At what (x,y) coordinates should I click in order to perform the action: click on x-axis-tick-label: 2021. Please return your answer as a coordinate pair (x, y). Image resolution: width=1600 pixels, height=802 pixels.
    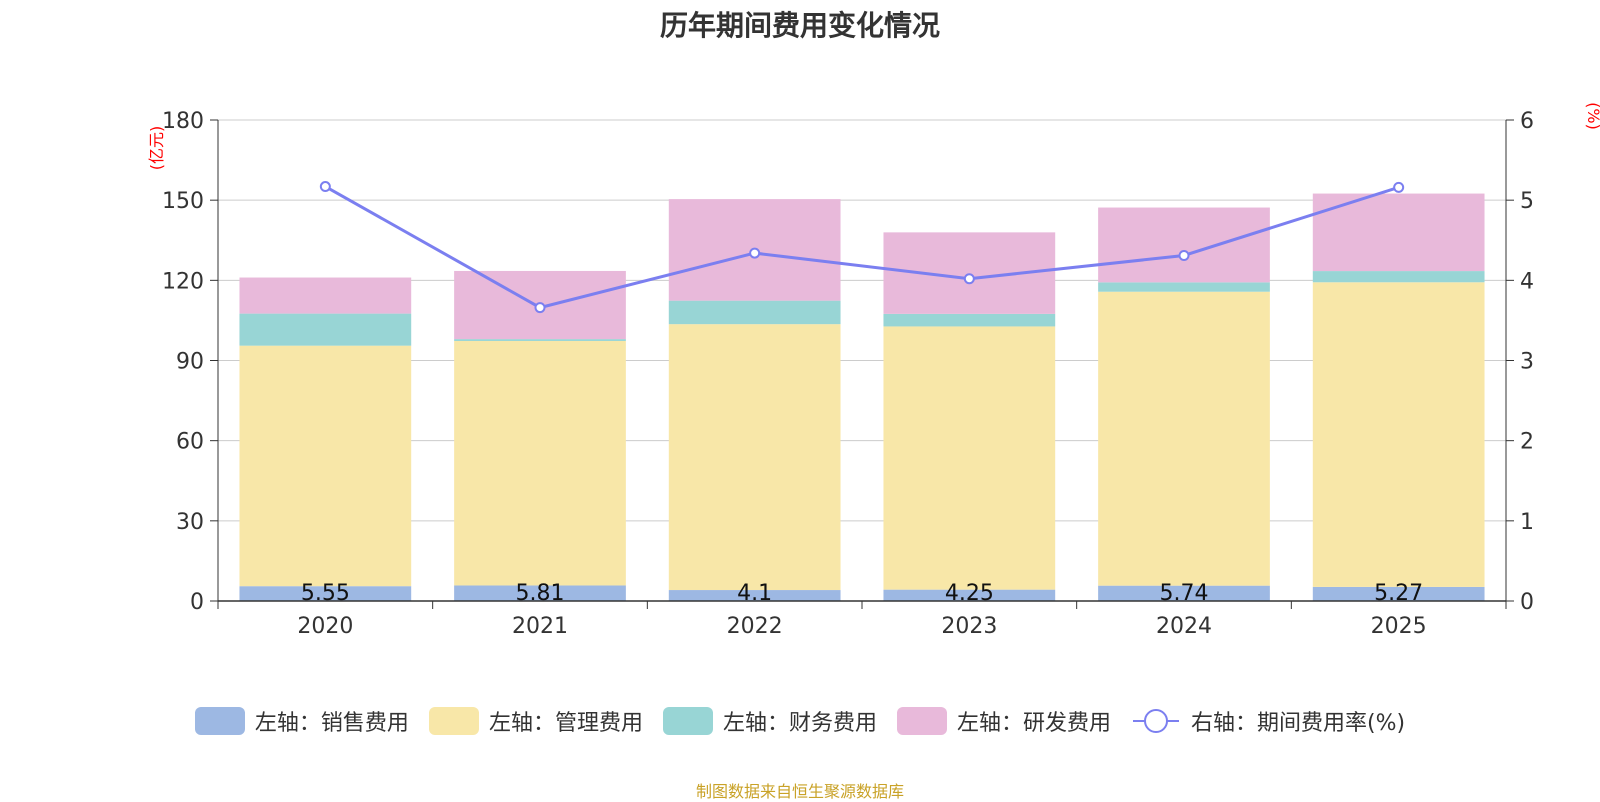
    Looking at the image, I should click on (540, 626).